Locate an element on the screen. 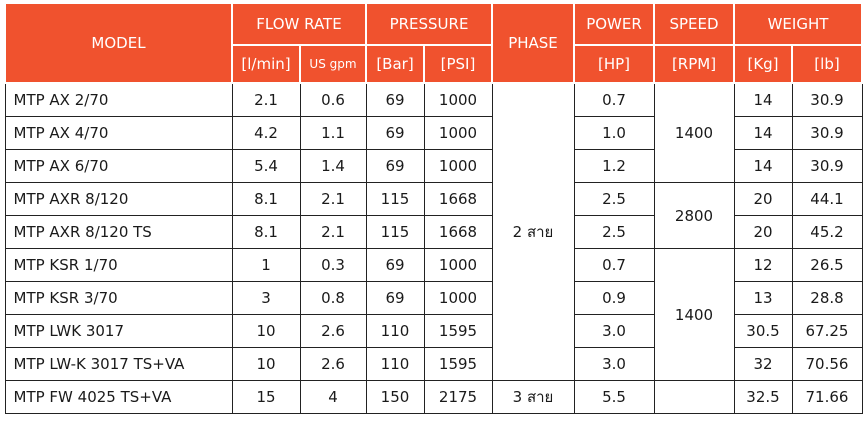  cell-weight-lb: 45.2 is located at coordinates (827, 232).